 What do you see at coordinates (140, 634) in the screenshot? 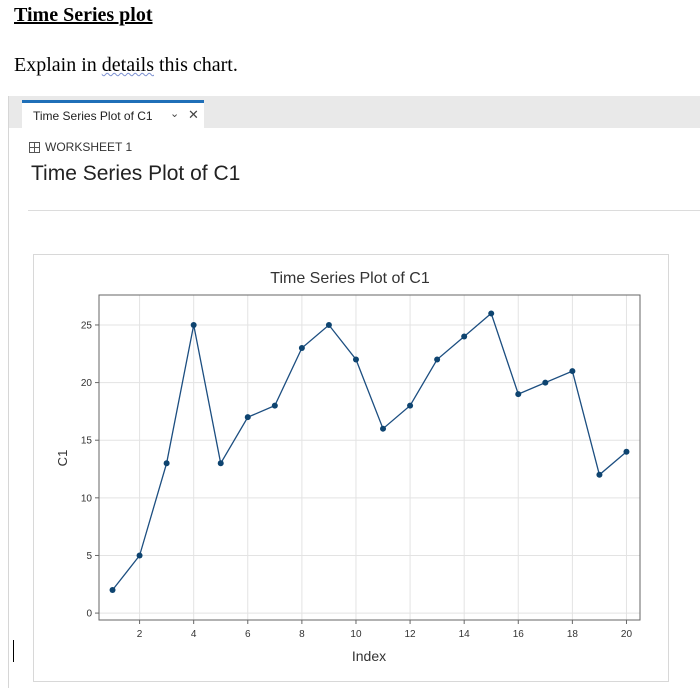
I see `x-tick-label: 2` at bounding box center [140, 634].